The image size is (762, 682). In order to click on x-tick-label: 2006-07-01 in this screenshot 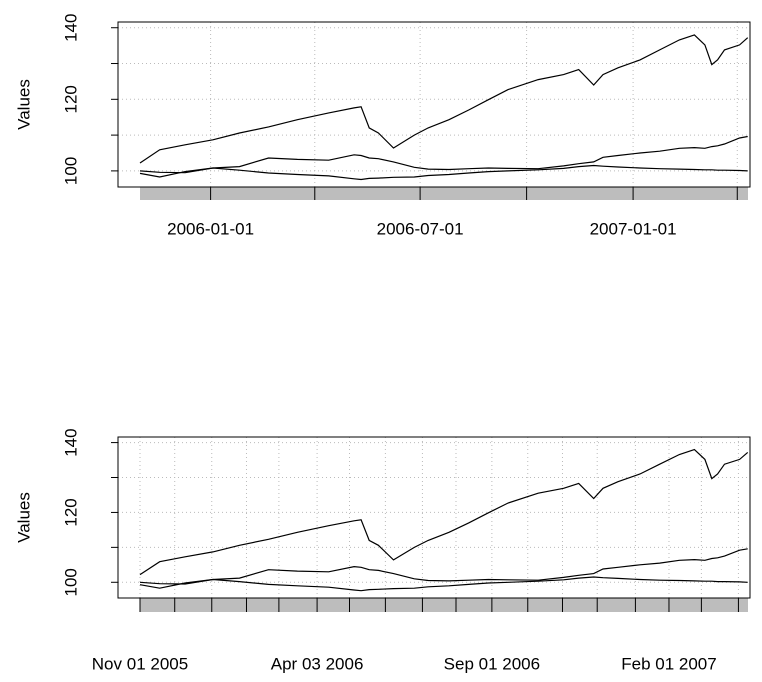, I will do `click(420, 228)`.